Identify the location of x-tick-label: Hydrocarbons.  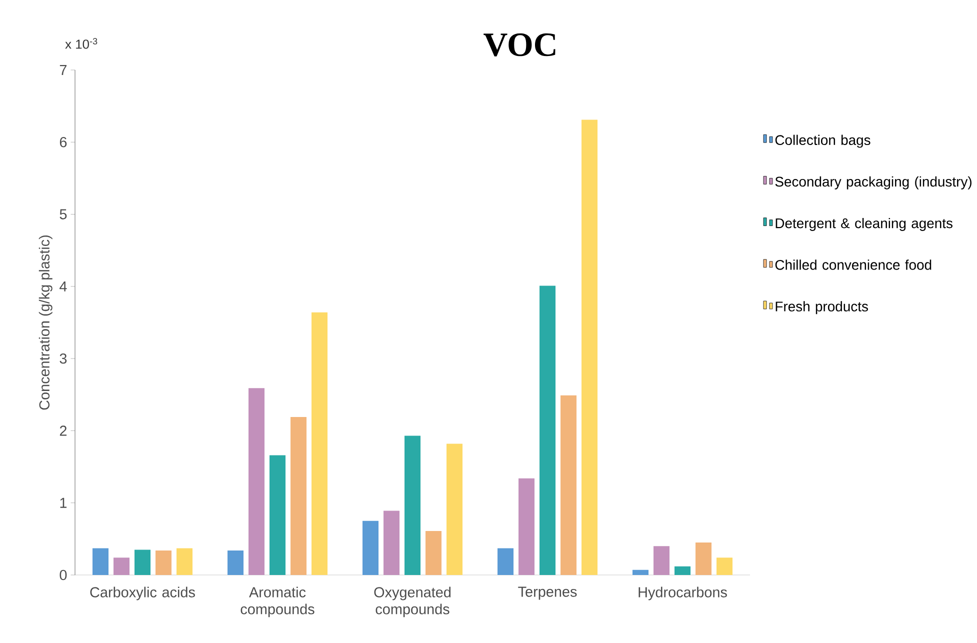
(682, 593).